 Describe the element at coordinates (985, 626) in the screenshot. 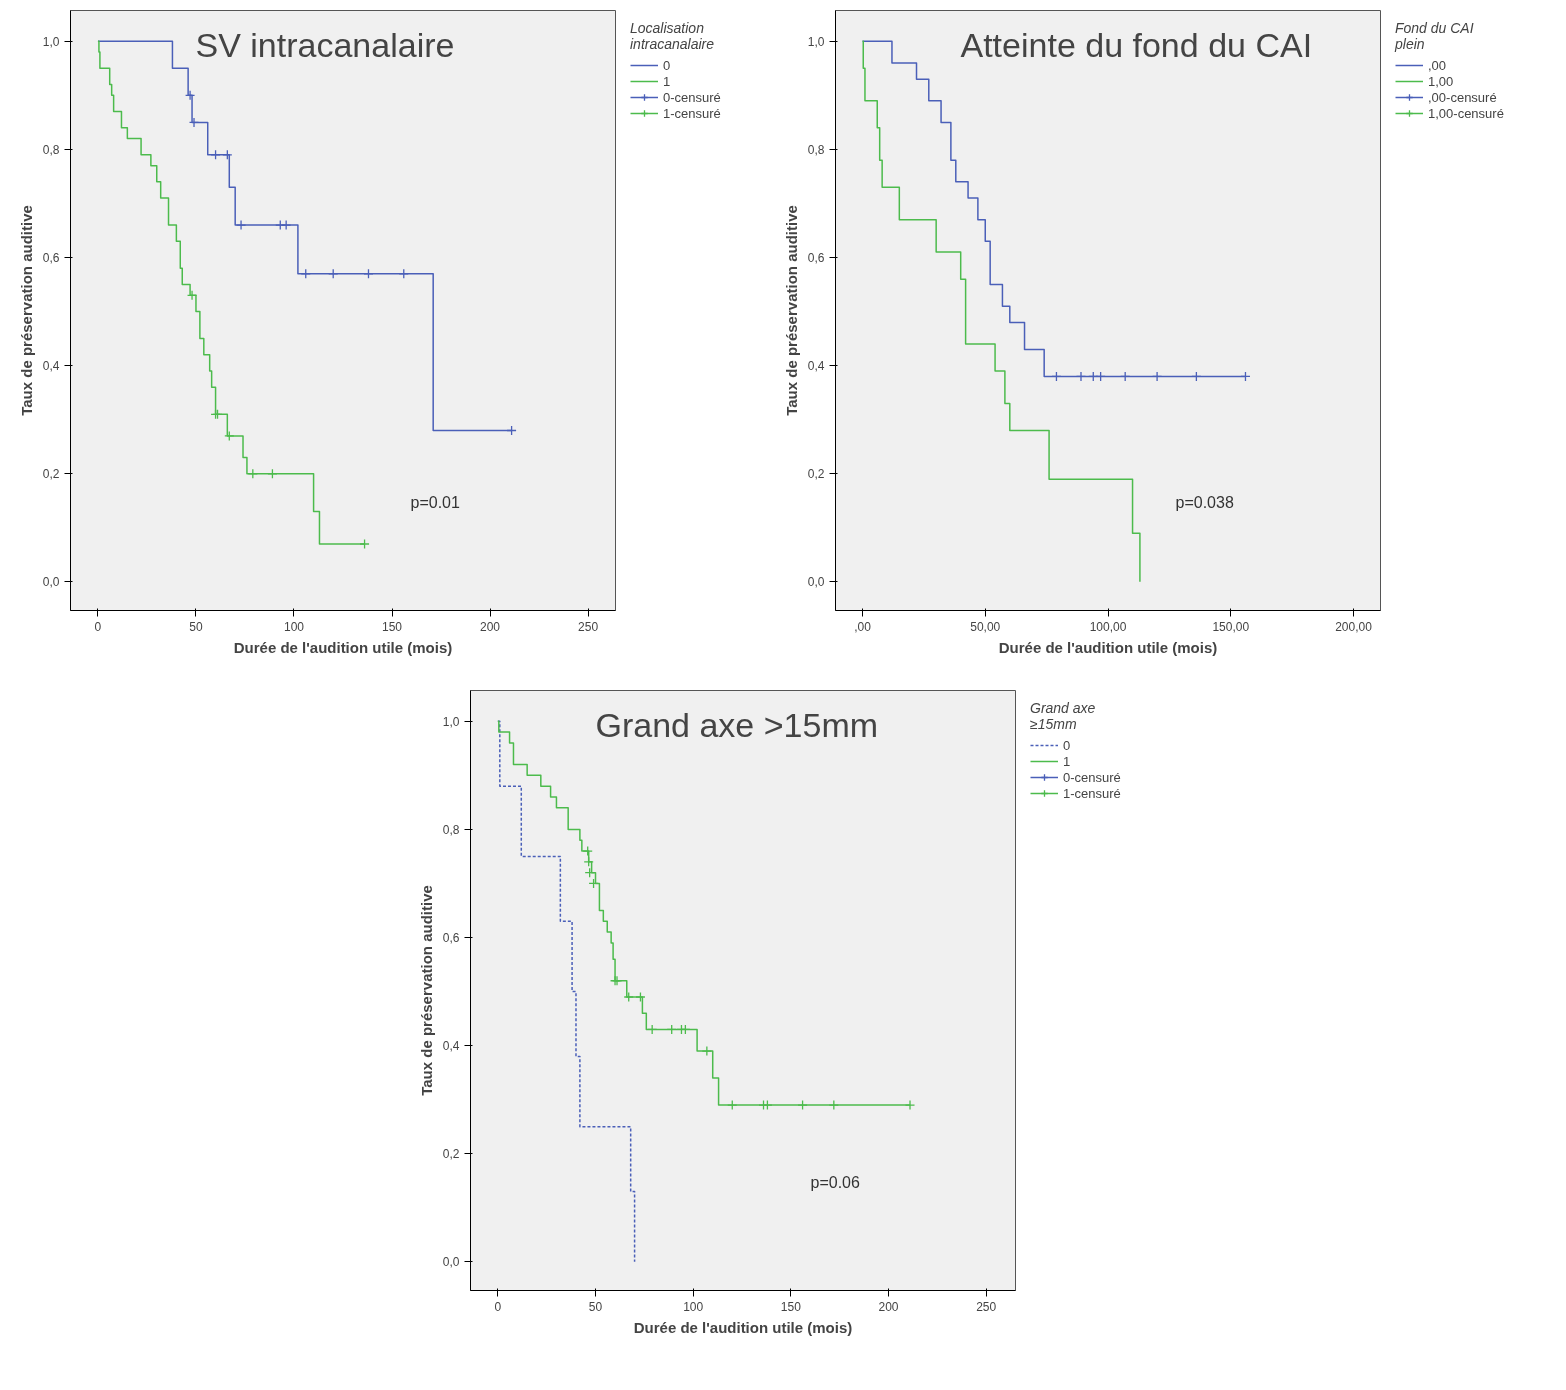

I see `x-tick-label: 50,00` at that location.